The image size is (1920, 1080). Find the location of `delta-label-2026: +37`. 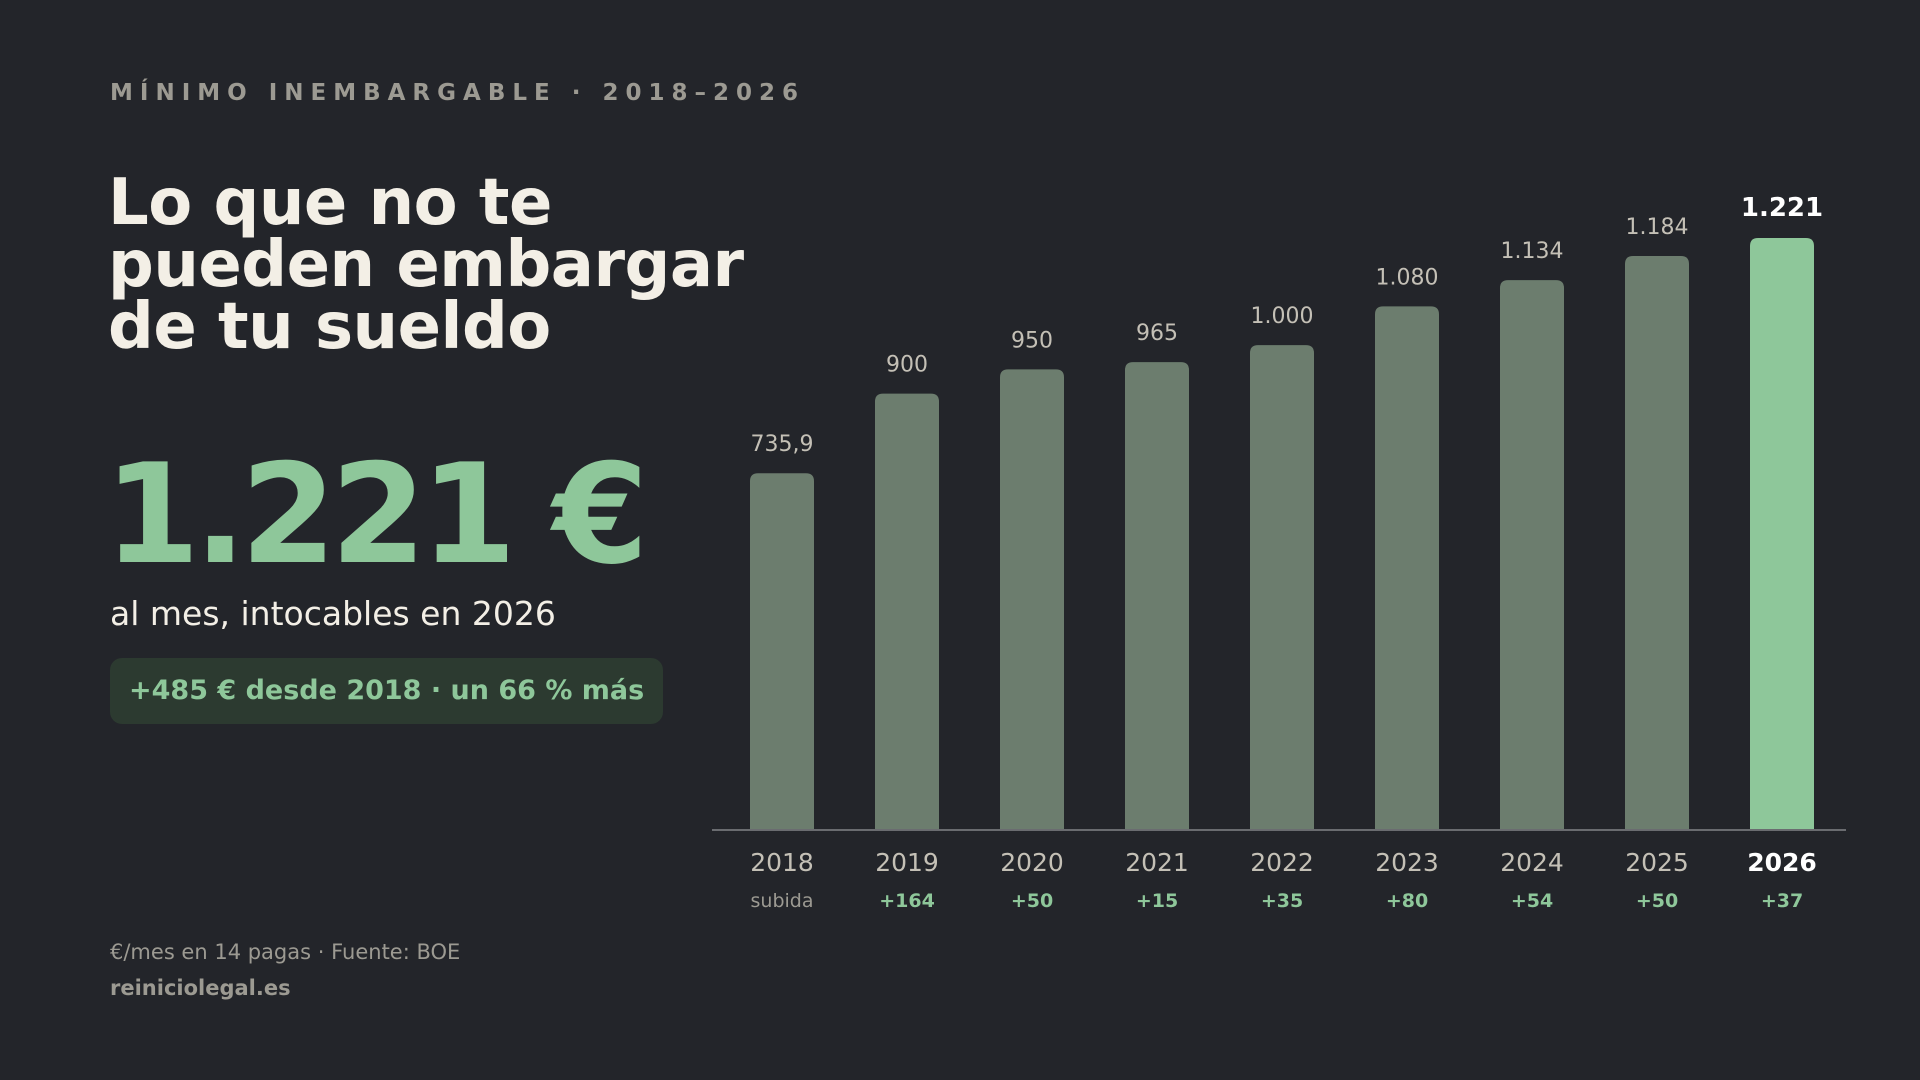

delta-label-2026: +37 is located at coordinates (1782, 901).